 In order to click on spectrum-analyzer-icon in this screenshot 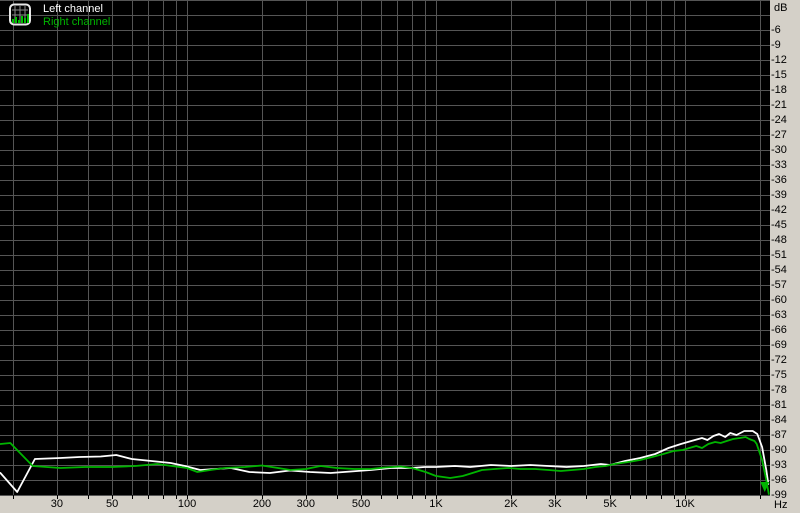, I will do `click(20, 14)`.